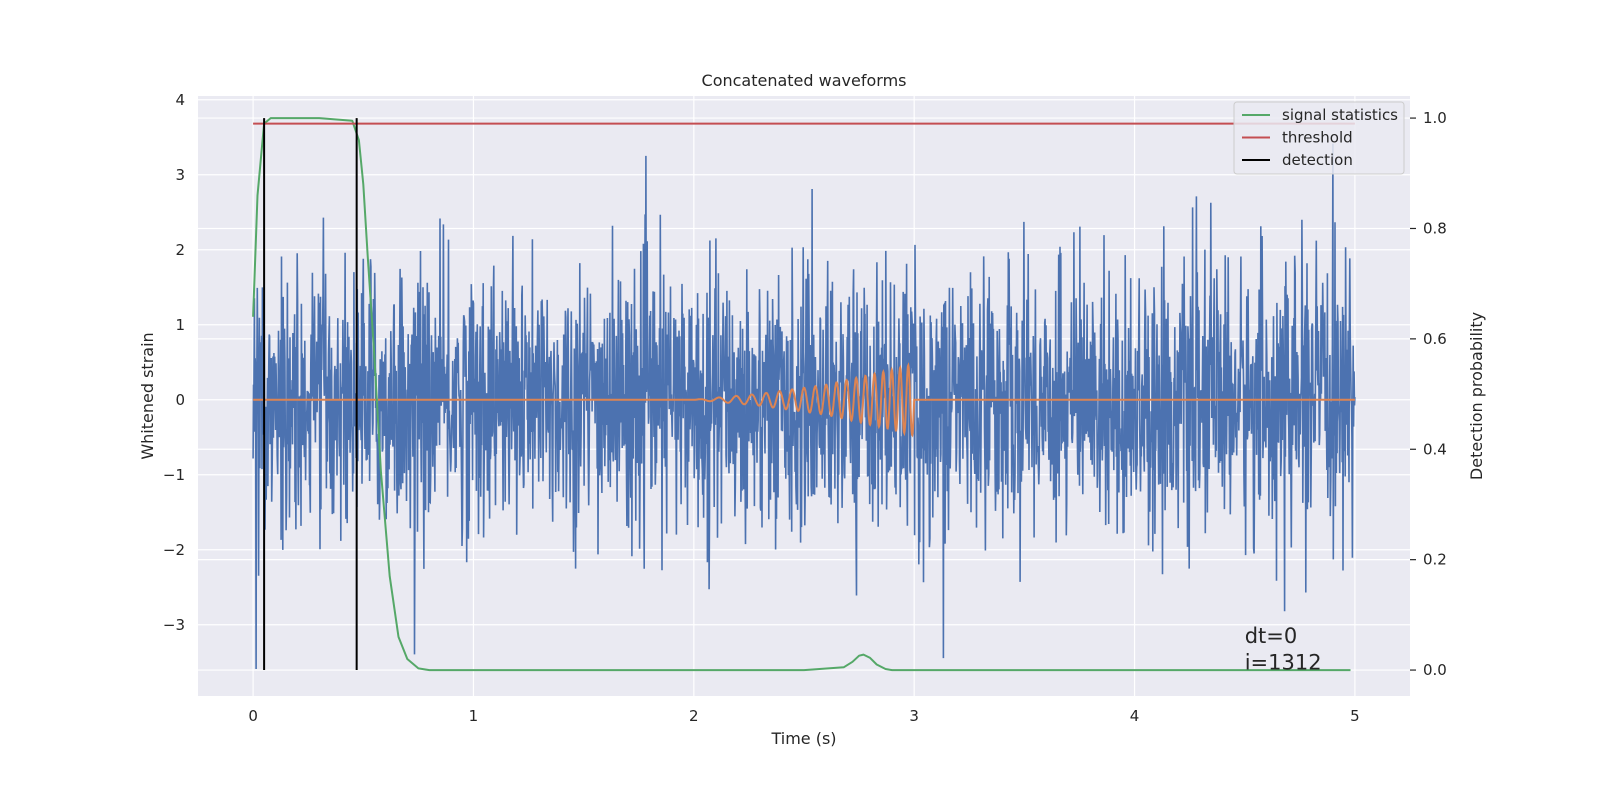 This screenshot has width=1600, height=800. What do you see at coordinates (1435, 118) in the screenshot?
I see `y2-tick-label: 1.0` at bounding box center [1435, 118].